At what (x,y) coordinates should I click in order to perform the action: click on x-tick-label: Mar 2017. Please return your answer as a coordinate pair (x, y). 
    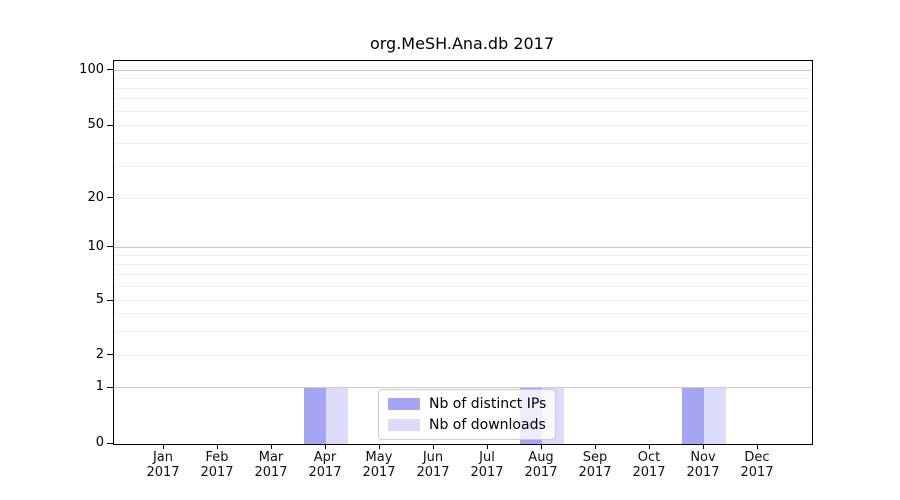
    Looking at the image, I should click on (271, 465).